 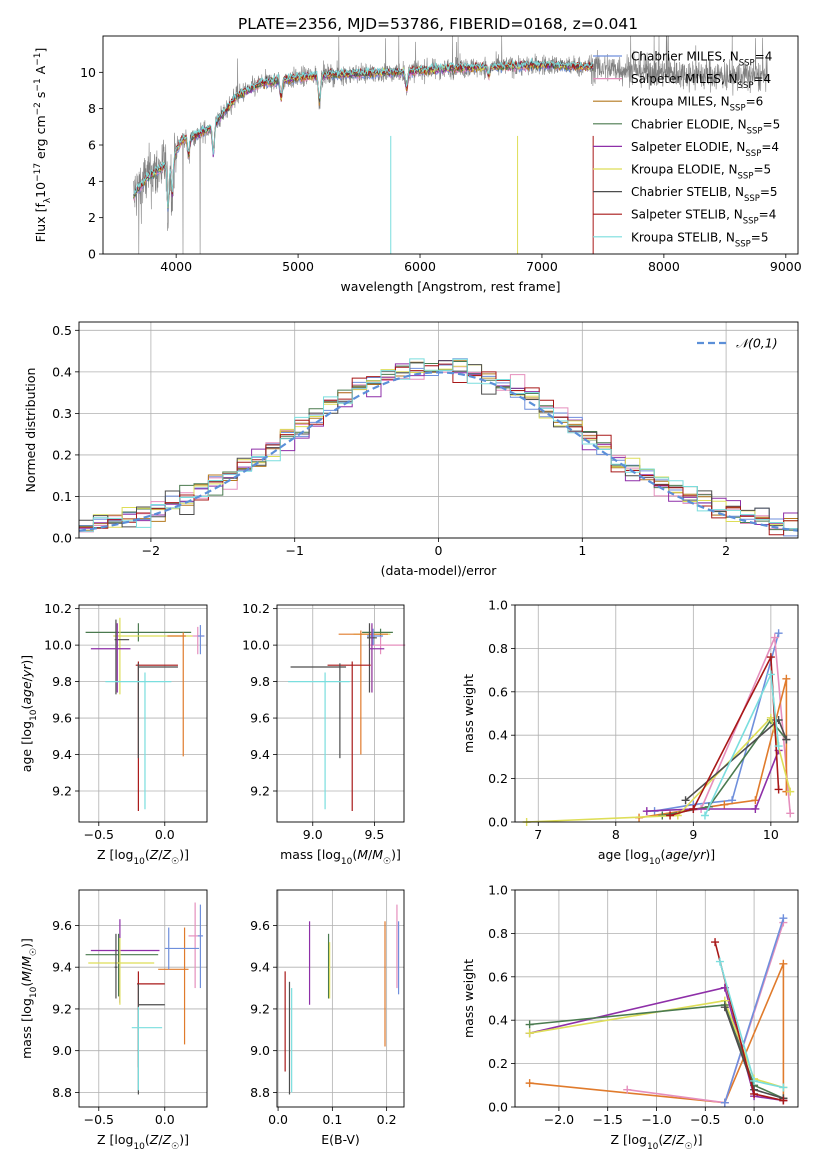 I want to click on y-tick-label: 9.2, so click(x=260, y=791).